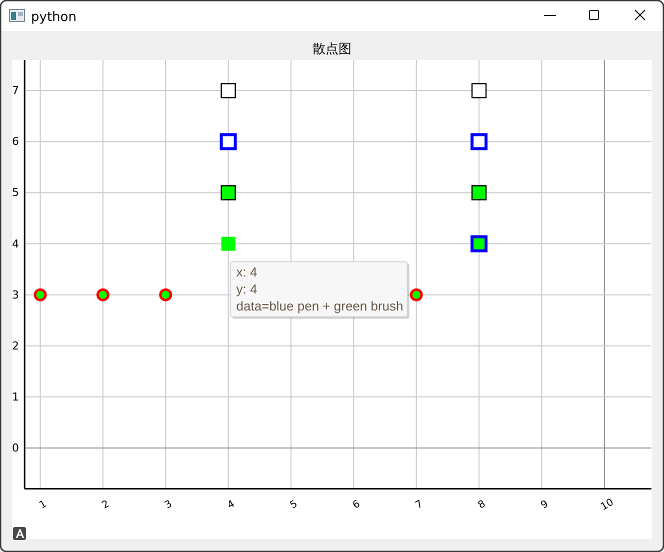 Image resolution: width=664 pixels, height=552 pixels. Describe the element at coordinates (607, 505) in the screenshot. I see `x-tick-label: 10` at that location.